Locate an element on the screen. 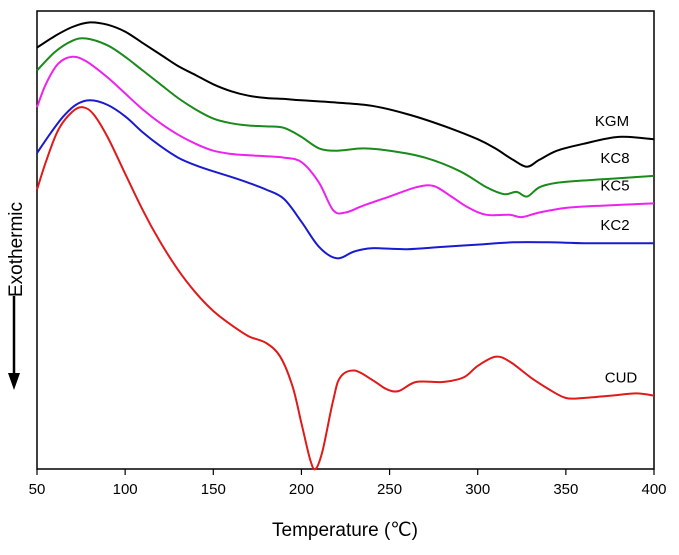  exothermic-arrow-icon is located at coordinates (14, 343).